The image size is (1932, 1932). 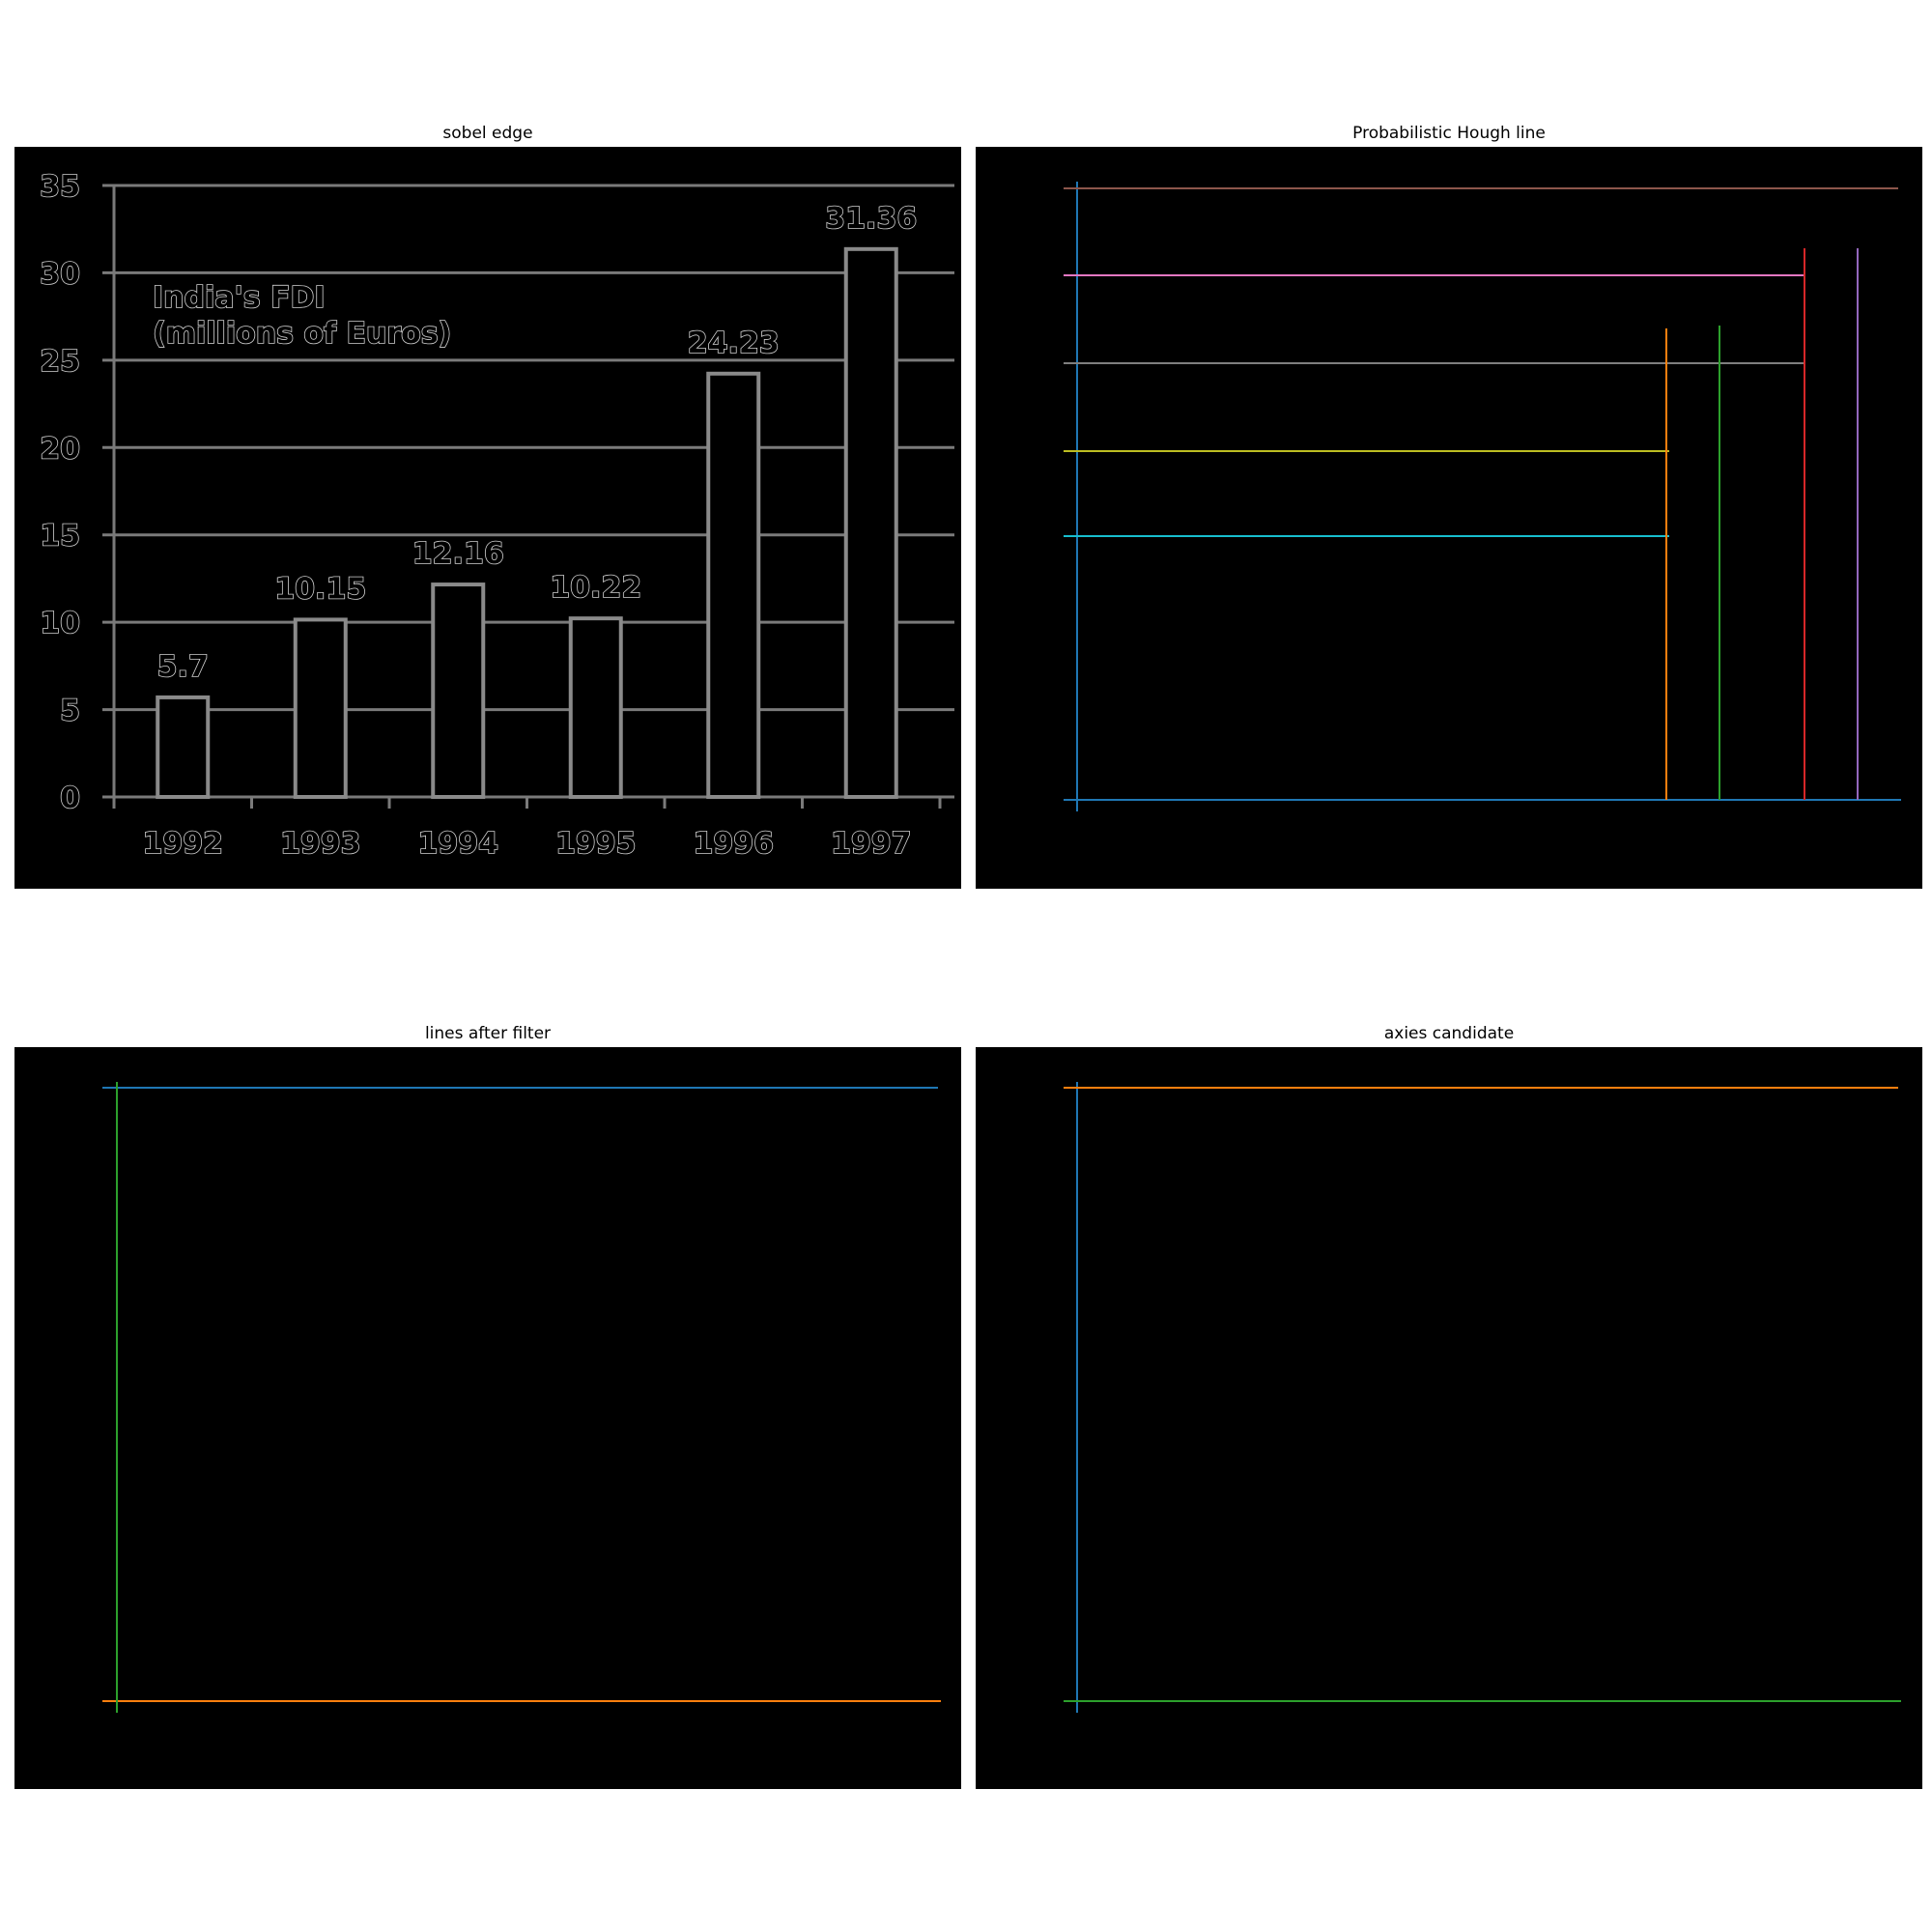 What do you see at coordinates (60, 274) in the screenshot?
I see `y-tick-label: 30` at bounding box center [60, 274].